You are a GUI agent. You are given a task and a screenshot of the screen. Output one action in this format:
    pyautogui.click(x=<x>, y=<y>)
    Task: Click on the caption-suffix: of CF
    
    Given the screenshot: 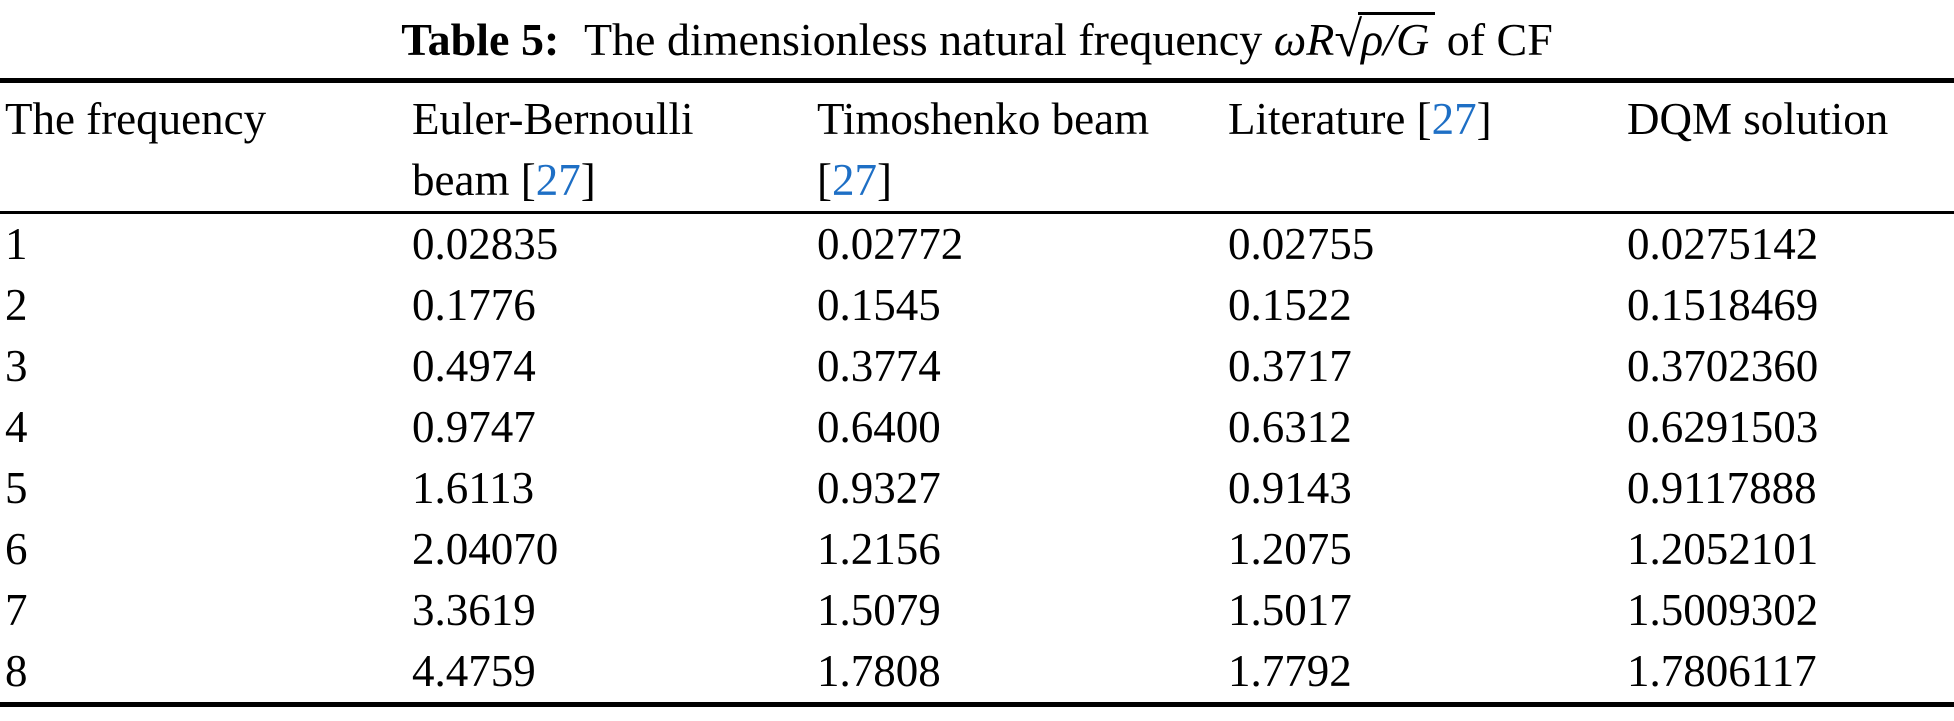 What is the action you would take?
    pyautogui.click(x=1499, y=39)
    